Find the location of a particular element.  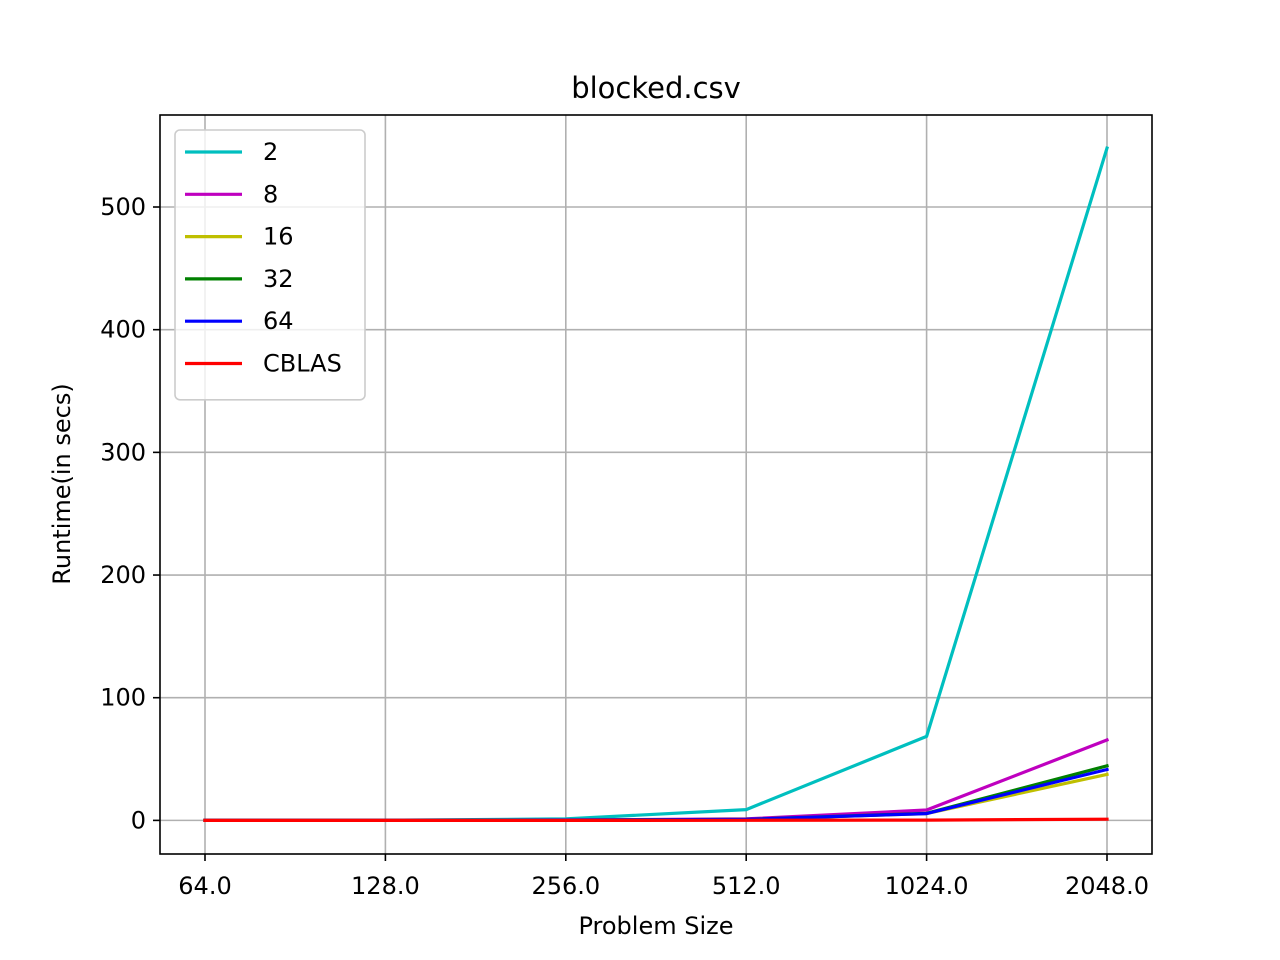

y-tick-label: 0 is located at coordinates (138, 820).